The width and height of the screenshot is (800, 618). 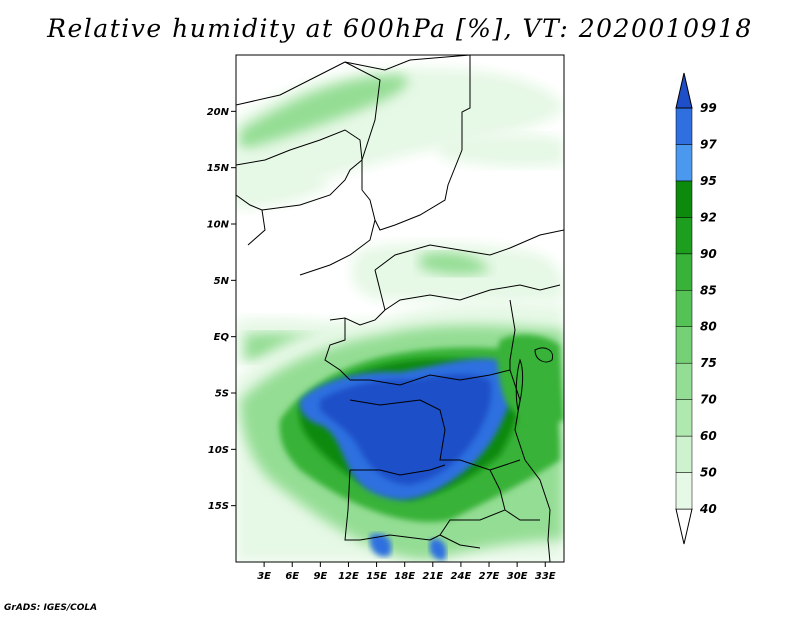 I want to click on colorbar-label: 95, so click(x=708, y=181).